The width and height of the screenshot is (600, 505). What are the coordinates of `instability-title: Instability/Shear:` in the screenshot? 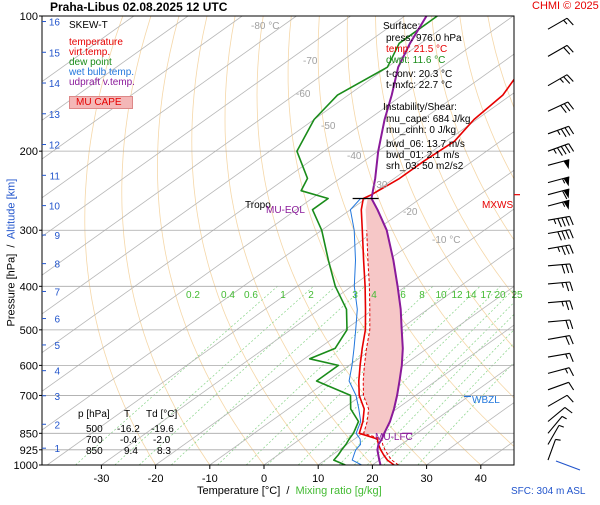 It's located at (420, 107).